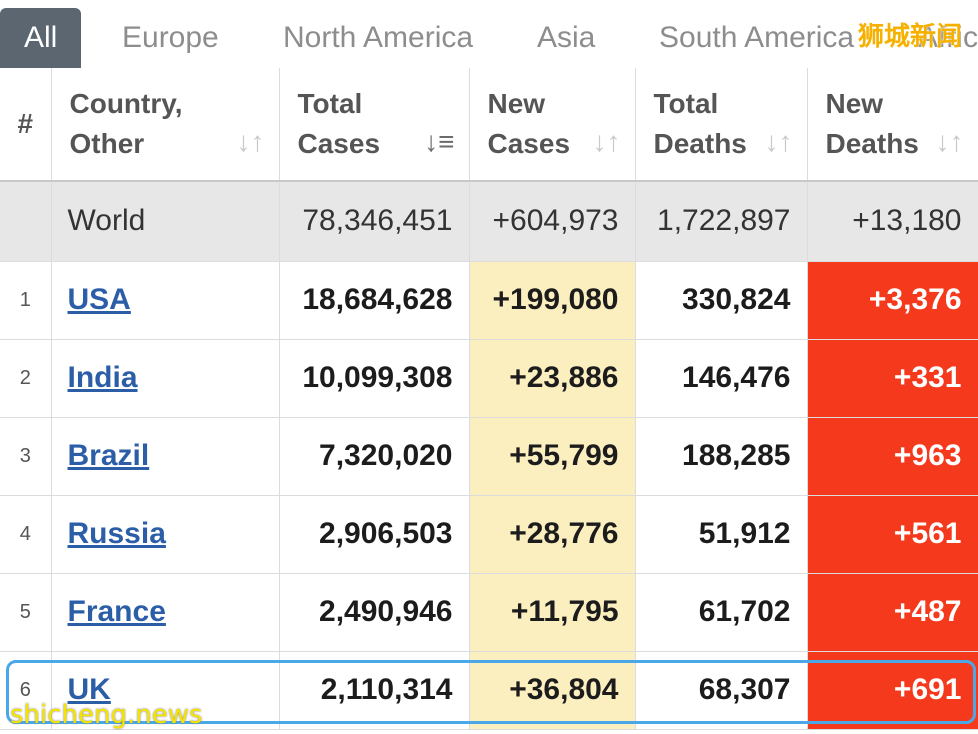 The width and height of the screenshot is (978, 734). I want to click on total-deaths-cell: 51,912, so click(721, 534).